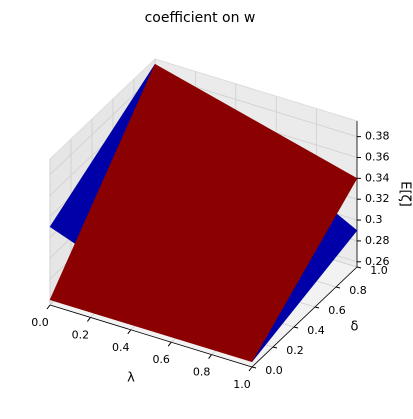 This screenshot has width=413, height=419. Describe the element at coordinates (374, 219) in the screenshot. I see `z-tick-label: 0.3` at that location.